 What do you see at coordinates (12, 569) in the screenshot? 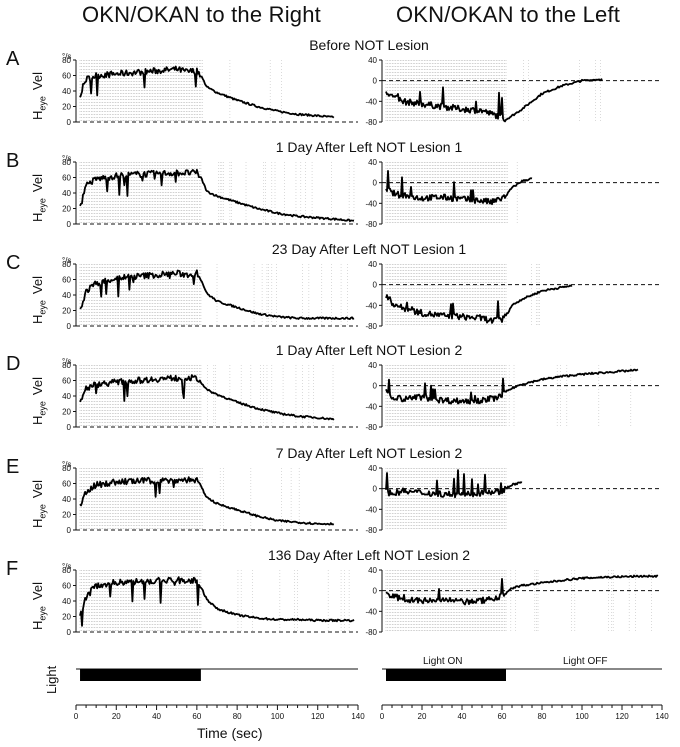
I see `panel-letter-f: F` at bounding box center [12, 569].